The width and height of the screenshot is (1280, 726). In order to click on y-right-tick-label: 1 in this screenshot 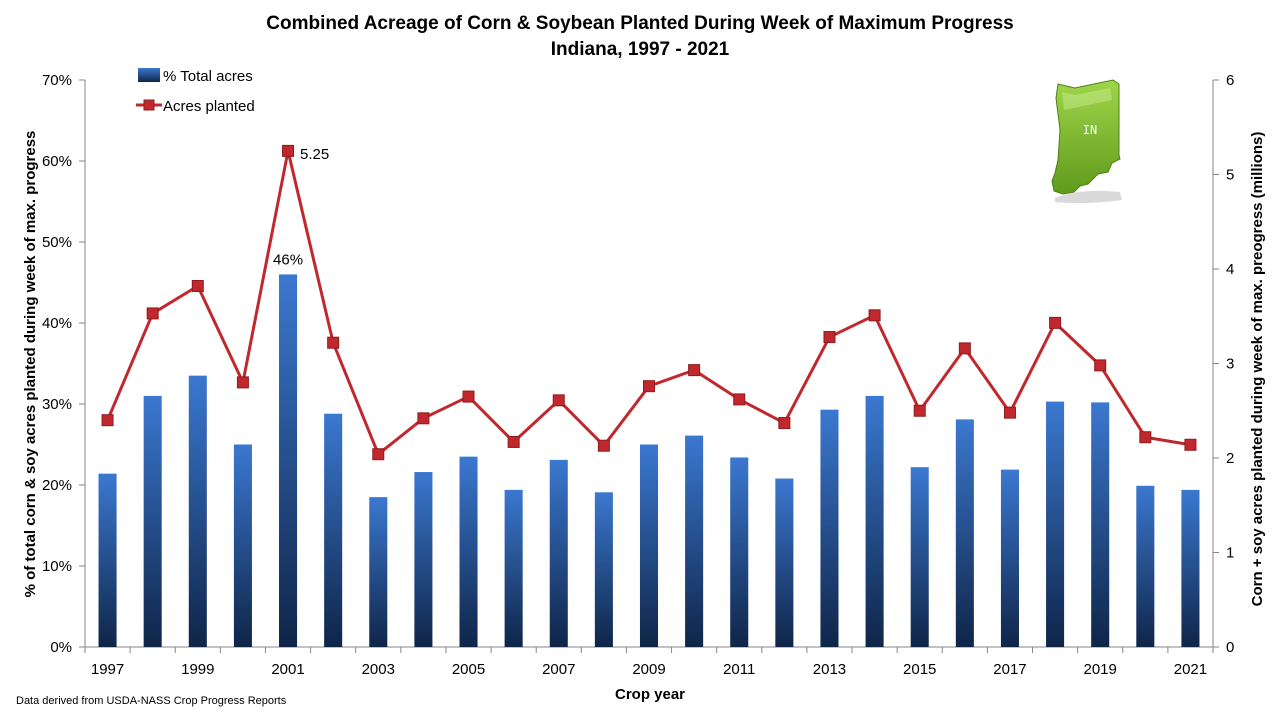, I will do `click(1230, 553)`.